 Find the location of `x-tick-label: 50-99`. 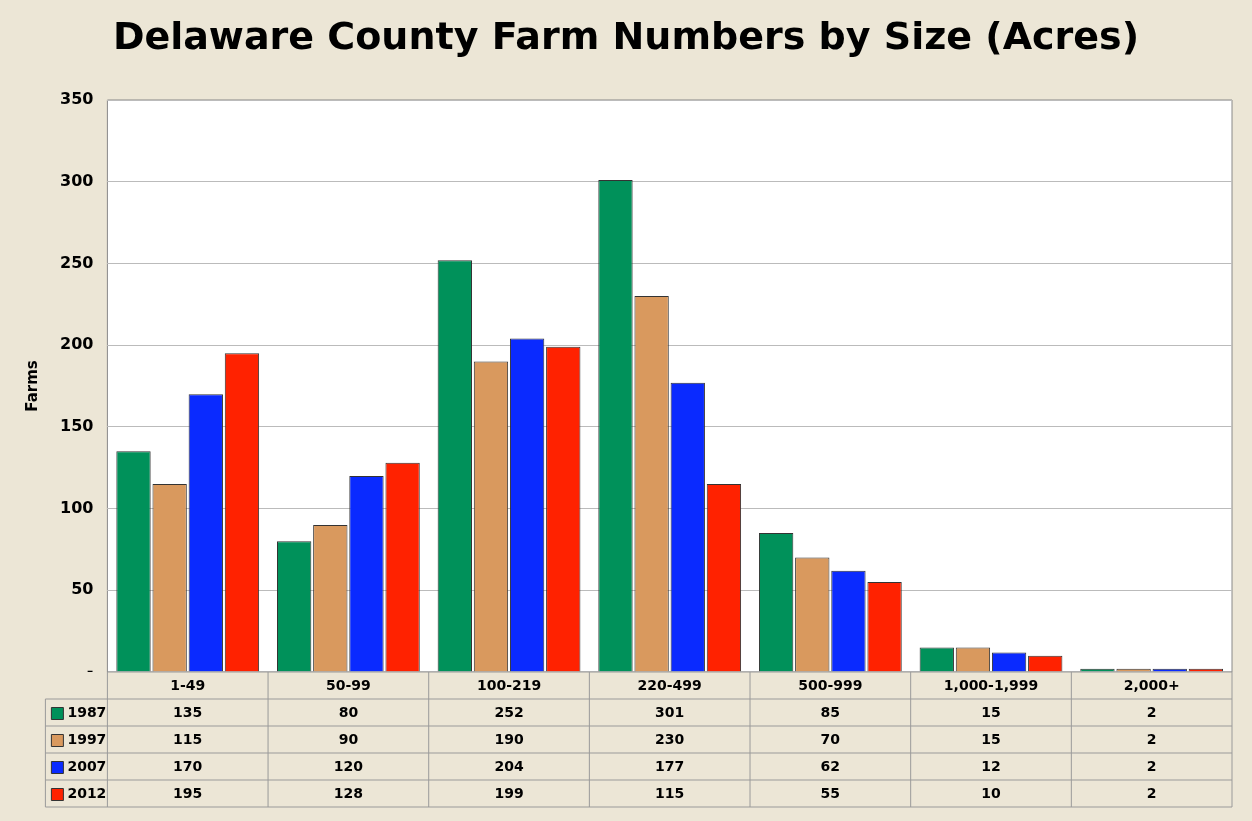

x-tick-label: 50-99 is located at coordinates (348, 685).